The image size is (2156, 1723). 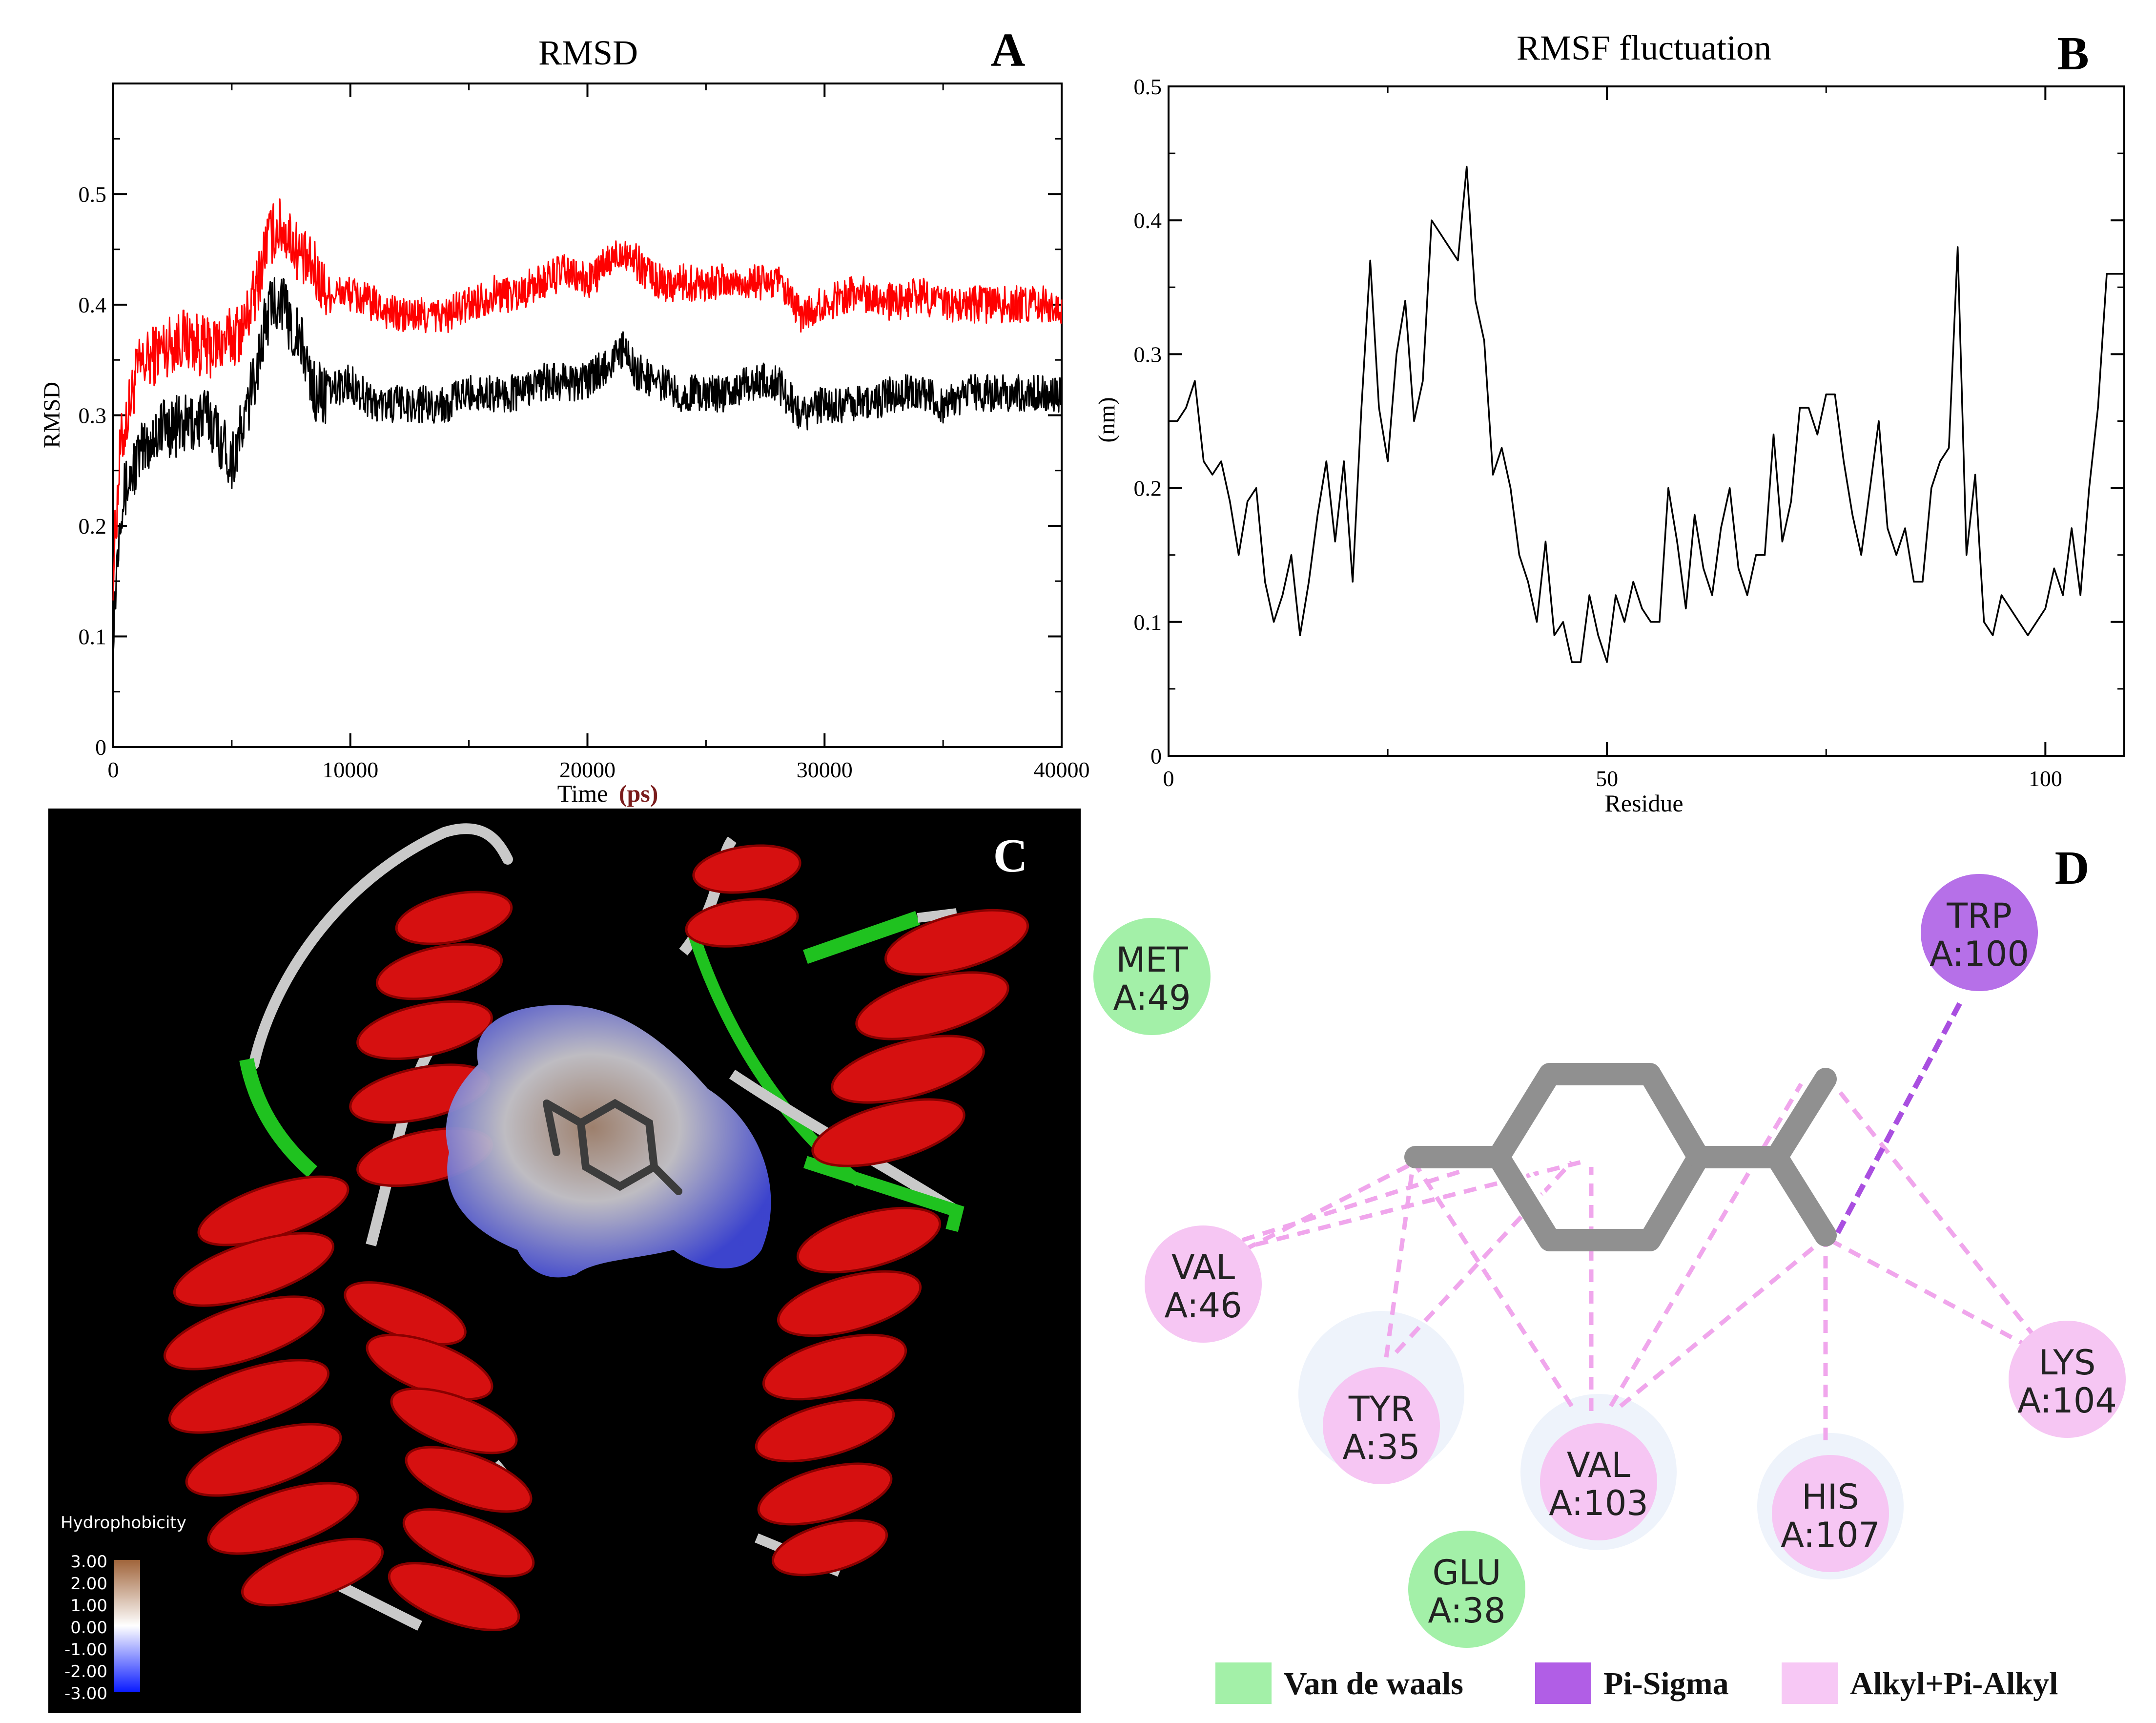 I want to click on x-tick-label: 10000, so click(x=350, y=769).